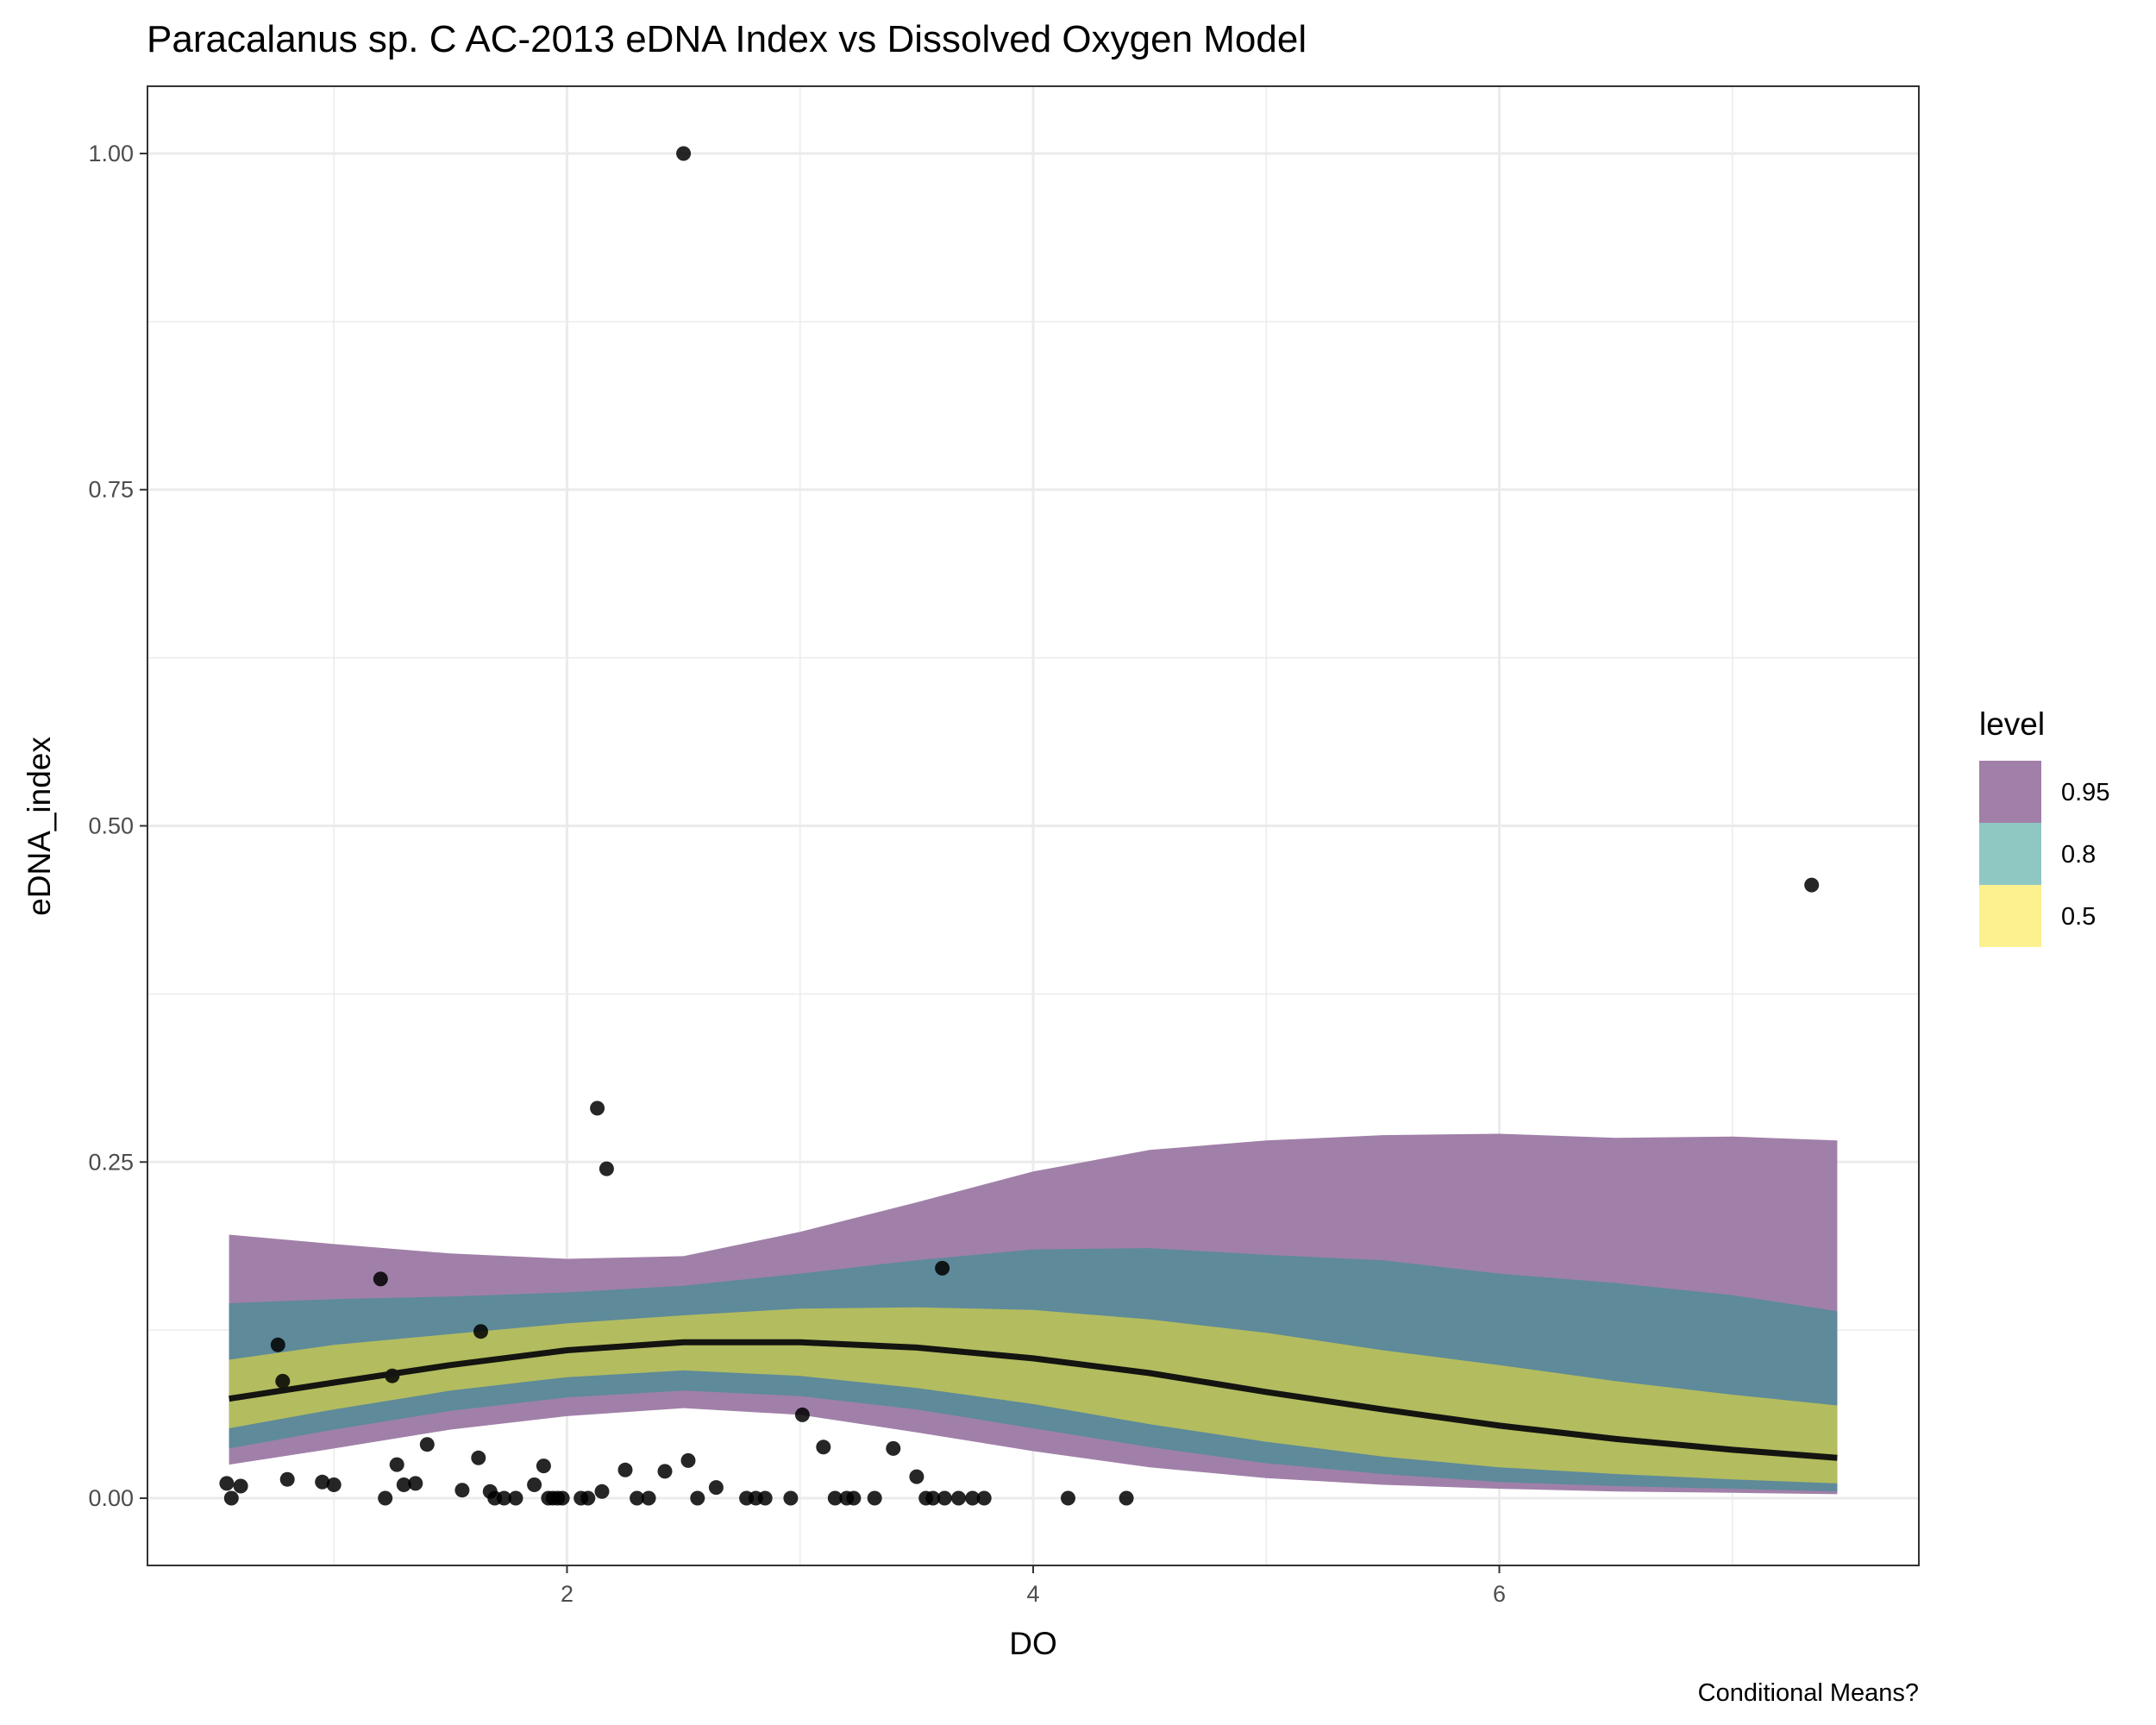  I want to click on y-tick-label: 0.25, so click(111, 1162).